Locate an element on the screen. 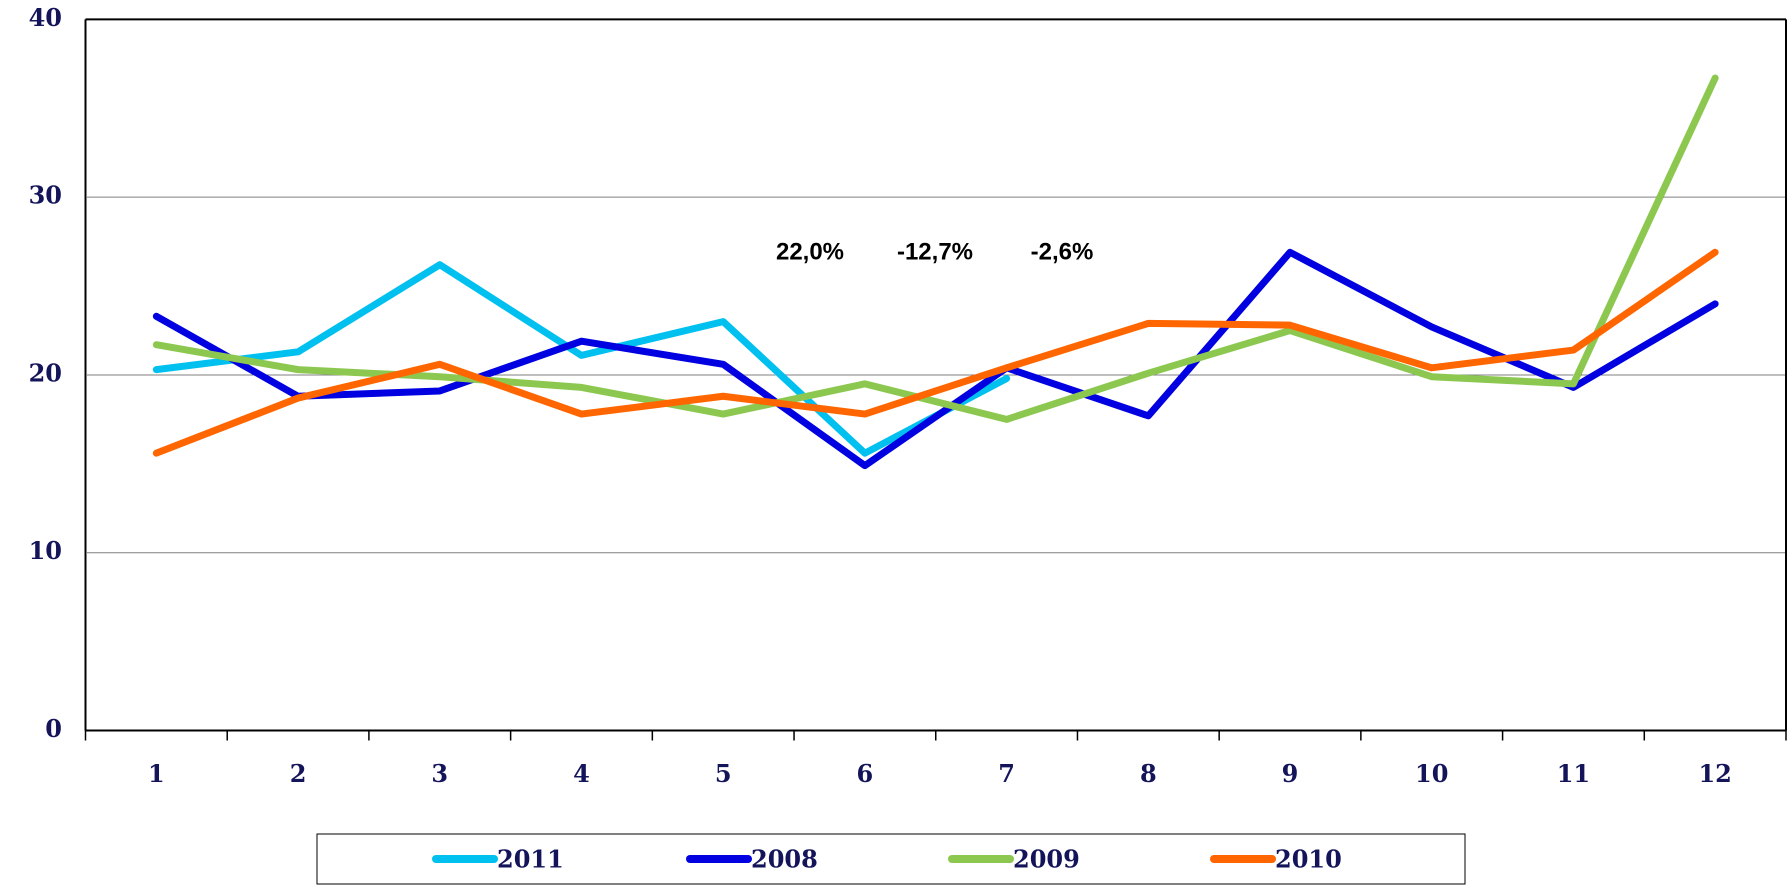 This screenshot has width=1787, height=886. x-tick-label: 10 is located at coordinates (1431, 773).